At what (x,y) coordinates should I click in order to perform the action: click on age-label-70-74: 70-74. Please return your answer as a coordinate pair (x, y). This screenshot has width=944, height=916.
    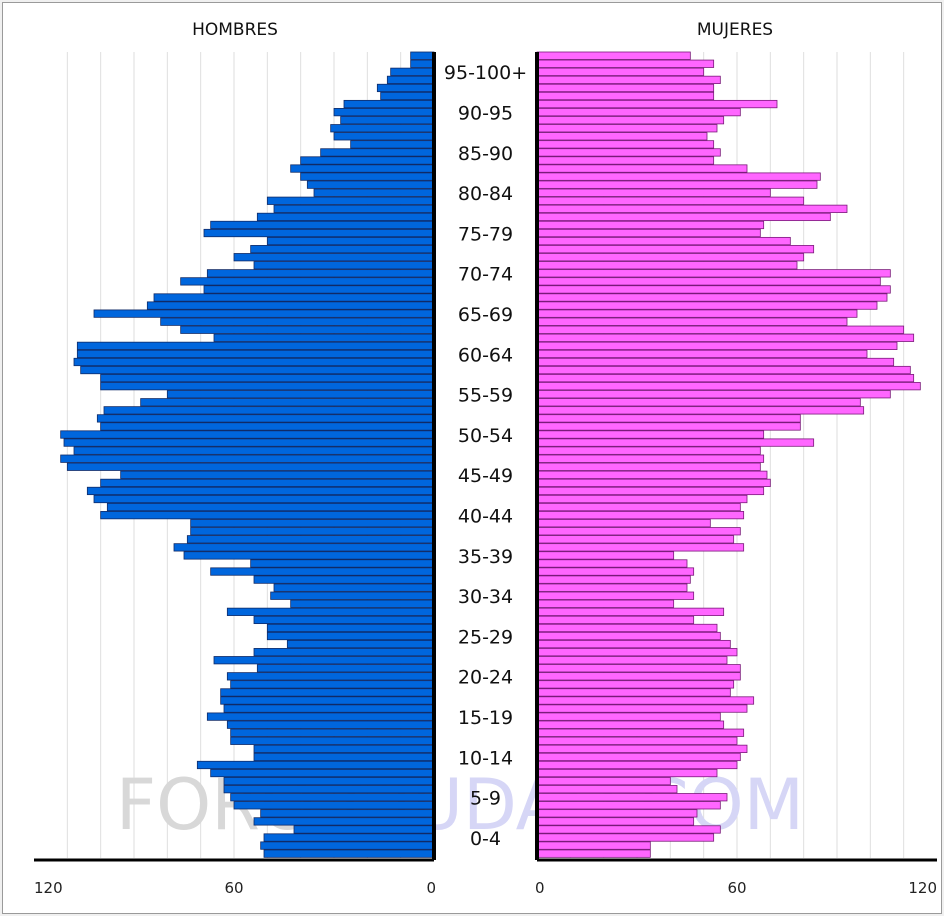
    Looking at the image, I should click on (485, 275).